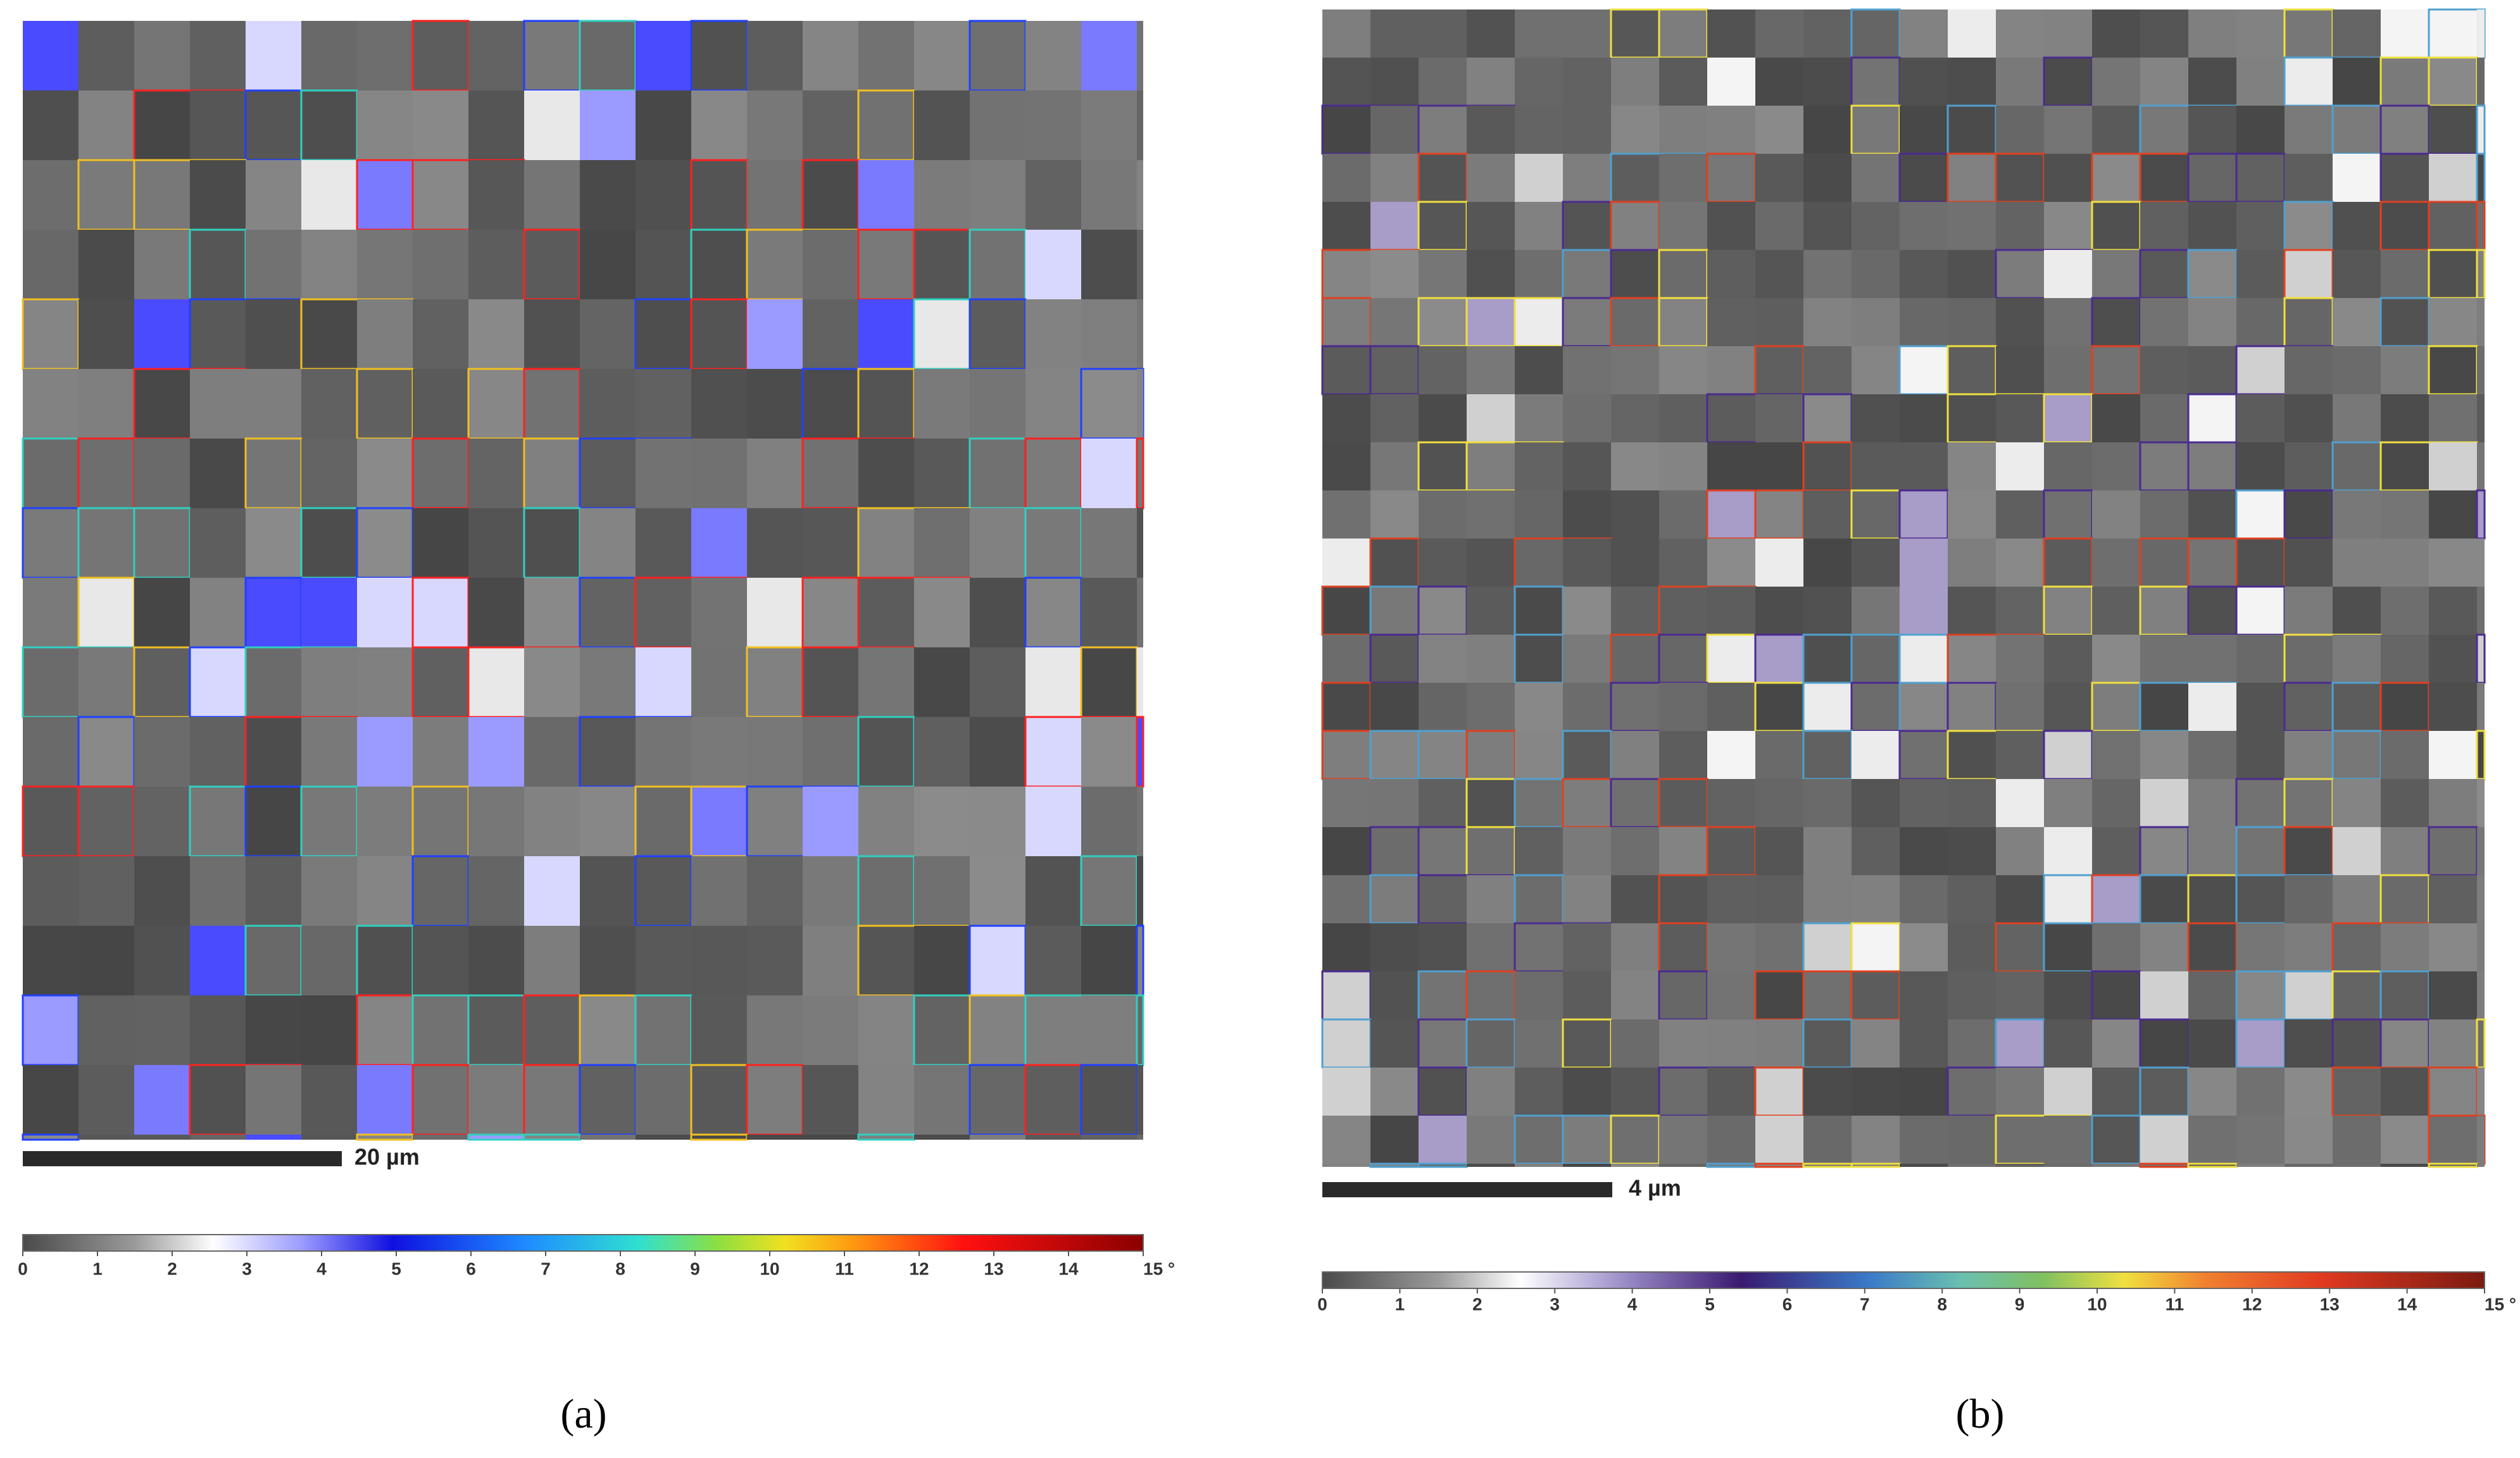 The width and height of the screenshot is (2520, 1458). Describe the element at coordinates (247, 1268) in the screenshot. I see `tick-label: 3` at that location.